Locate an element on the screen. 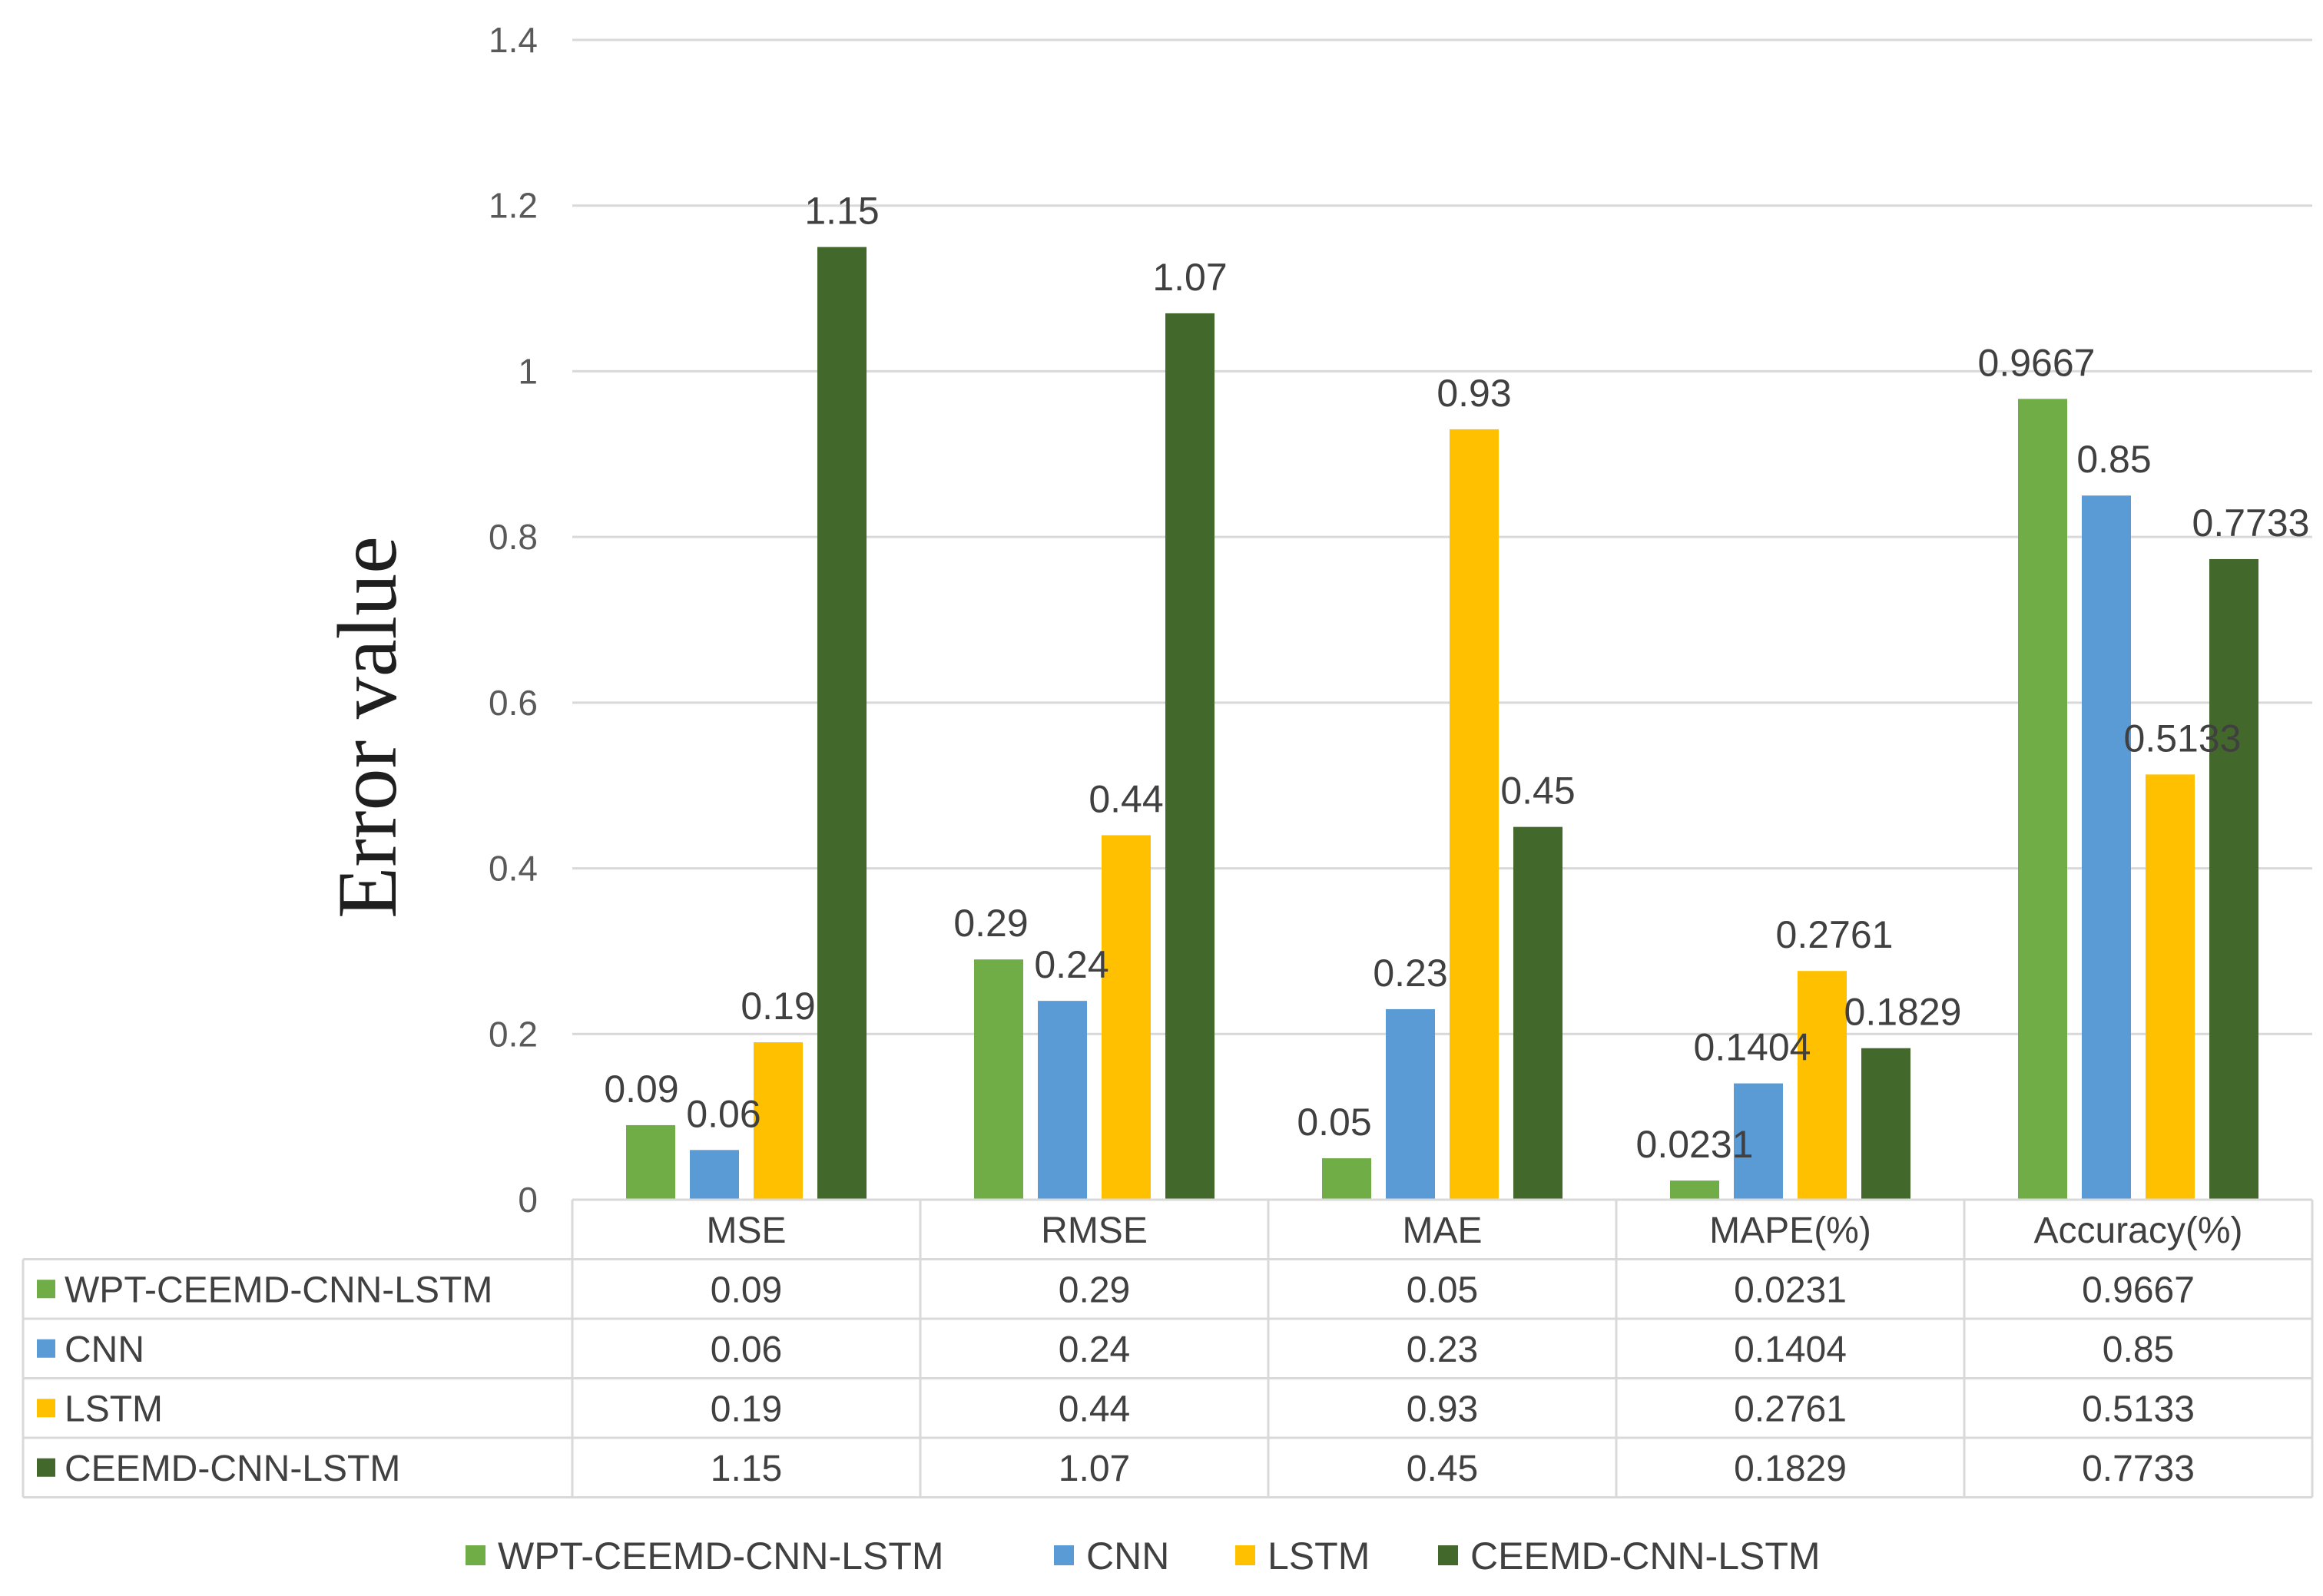  category-label: MAPE(%) is located at coordinates (1790, 1230).